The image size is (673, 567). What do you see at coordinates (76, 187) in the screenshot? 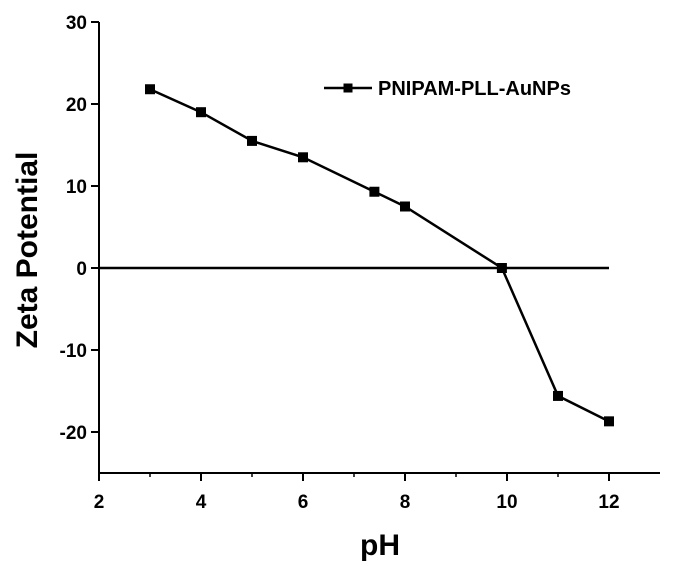
I see `y-tick-label: 10` at bounding box center [76, 187].